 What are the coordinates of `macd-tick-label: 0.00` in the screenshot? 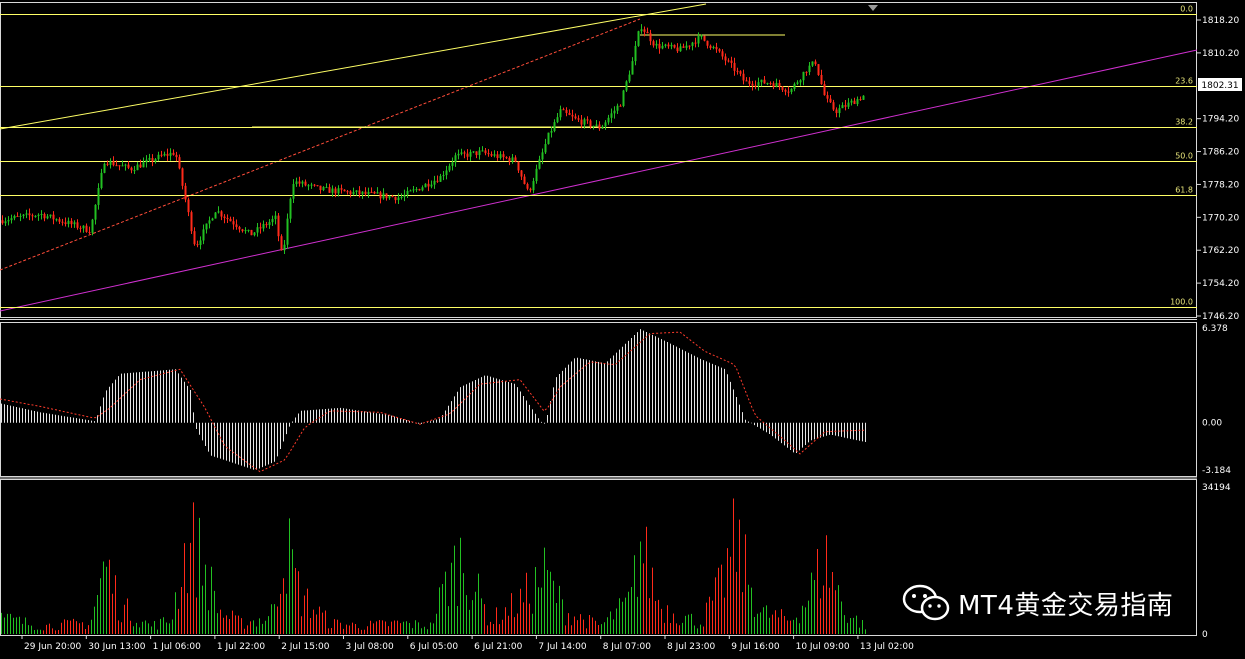 It's located at (1212, 424).